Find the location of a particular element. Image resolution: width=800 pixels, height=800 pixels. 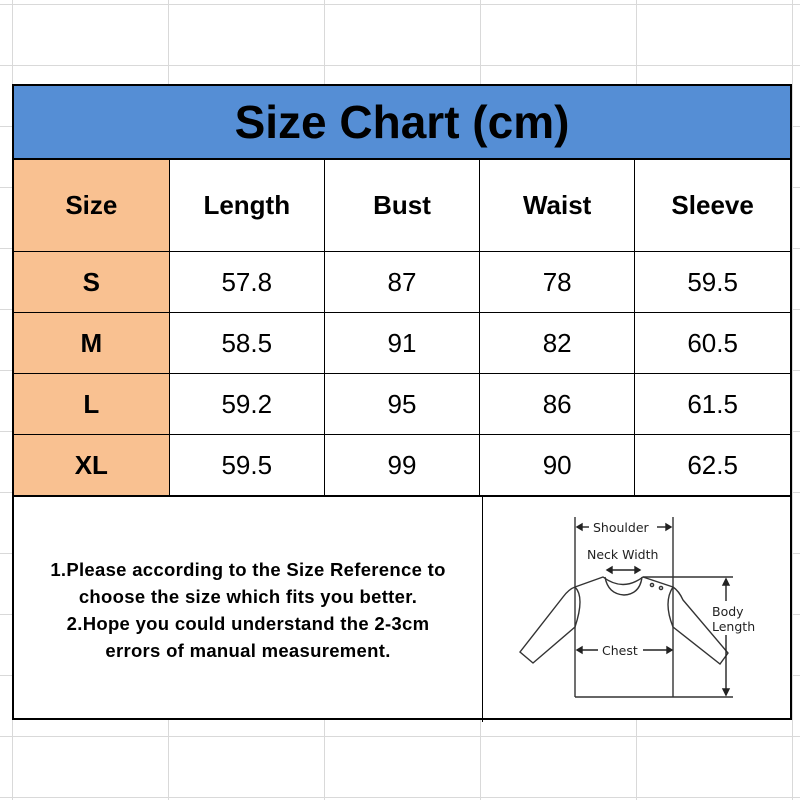

measurement-diagram: Shoulder Neck Width Body Length Chest is located at coordinates (636, 609).